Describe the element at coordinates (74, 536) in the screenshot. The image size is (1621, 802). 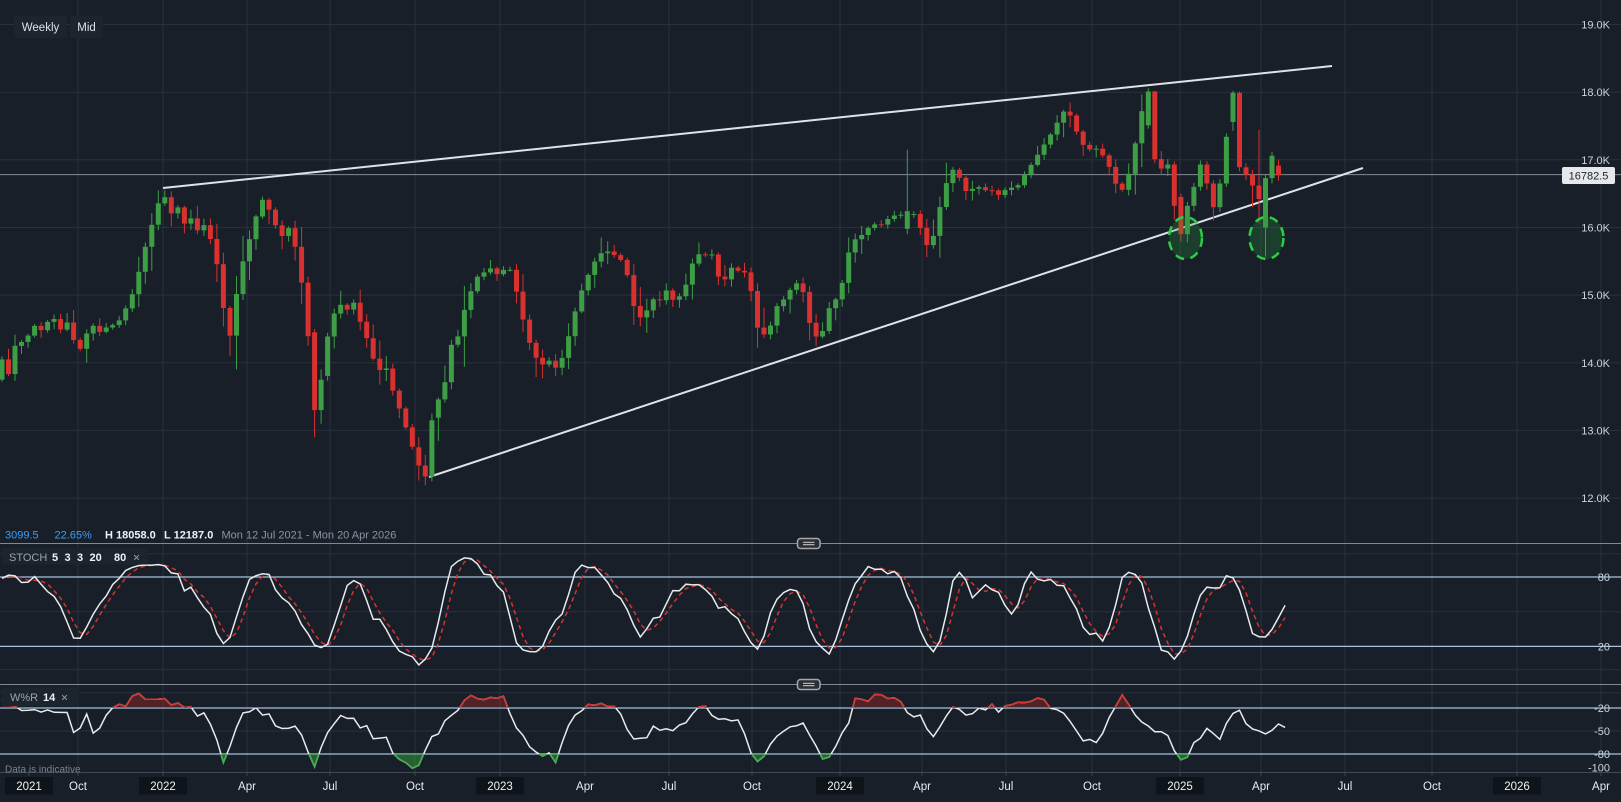
I see `svg-text: 22.65%` at that location.